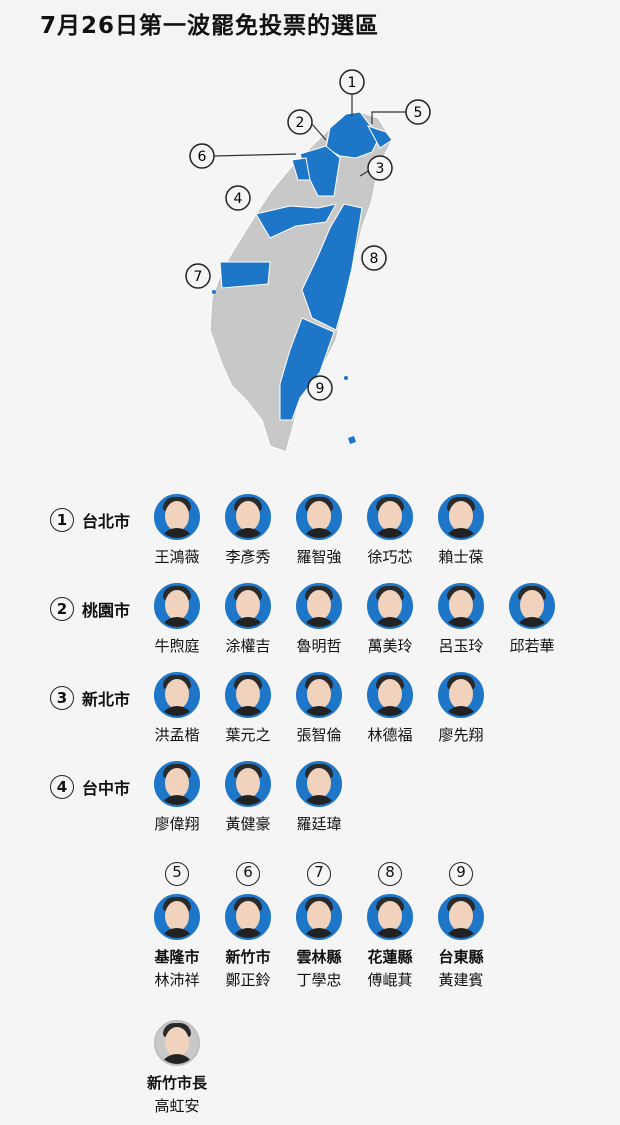 This screenshot has height=1125, width=620. I want to click on person-card: 張智倫, so click(319, 708).